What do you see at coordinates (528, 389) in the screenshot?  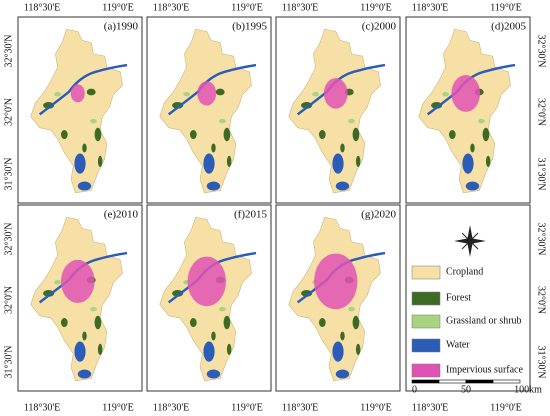 I see `scale-bar-label: 100km` at bounding box center [528, 389].